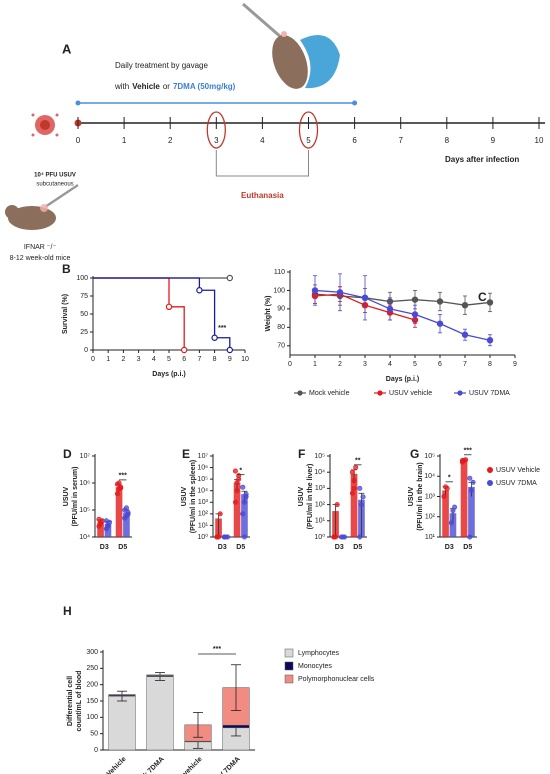 This screenshot has height=774, width=550. What do you see at coordinates (310, 497) in the screenshot?
I see `y-axis-label: (PFU/ml in the liver)` at bounding box center [310, 497].